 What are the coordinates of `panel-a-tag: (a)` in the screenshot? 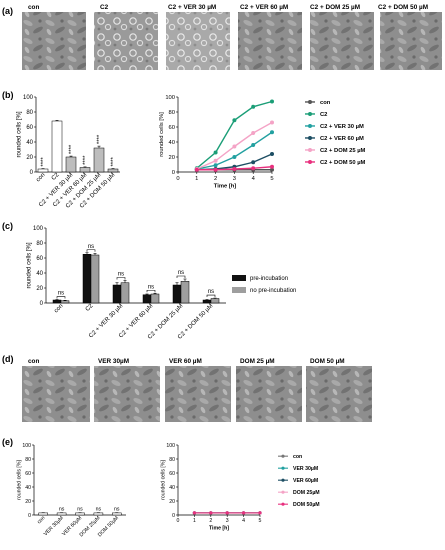 It's located at (7, 11).